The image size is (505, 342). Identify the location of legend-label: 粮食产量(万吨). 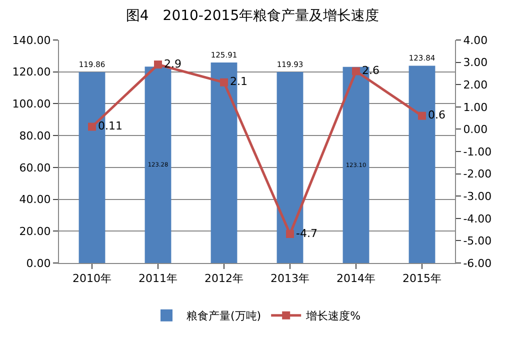
(224, 316).